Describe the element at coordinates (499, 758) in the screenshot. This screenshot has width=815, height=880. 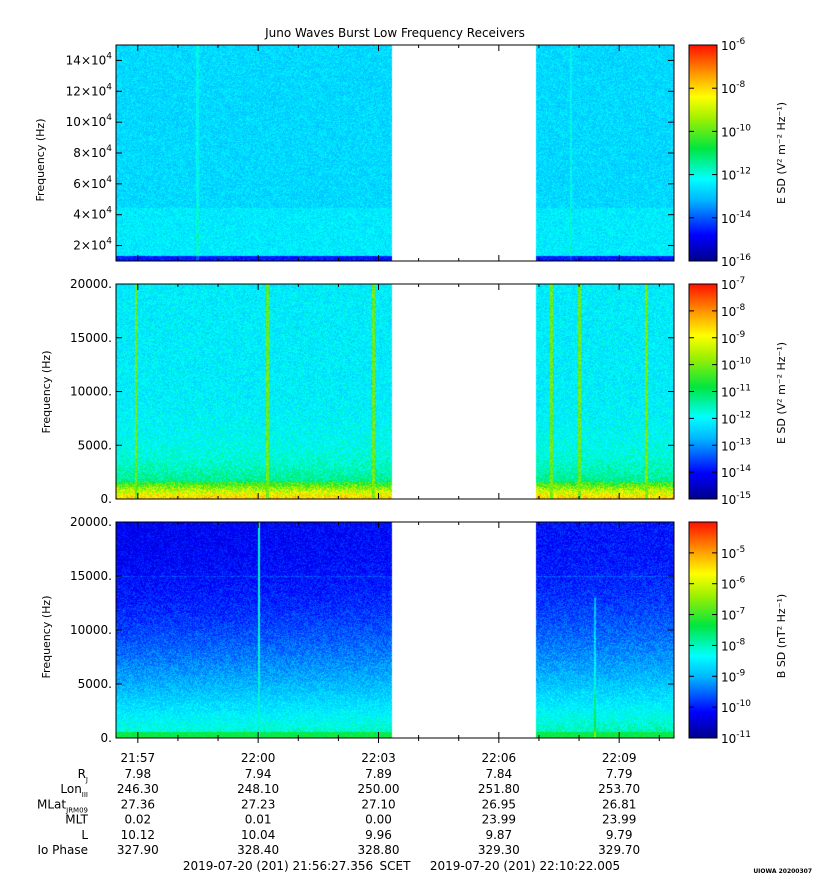
I see `x-tick-label: 22:06` at that location.